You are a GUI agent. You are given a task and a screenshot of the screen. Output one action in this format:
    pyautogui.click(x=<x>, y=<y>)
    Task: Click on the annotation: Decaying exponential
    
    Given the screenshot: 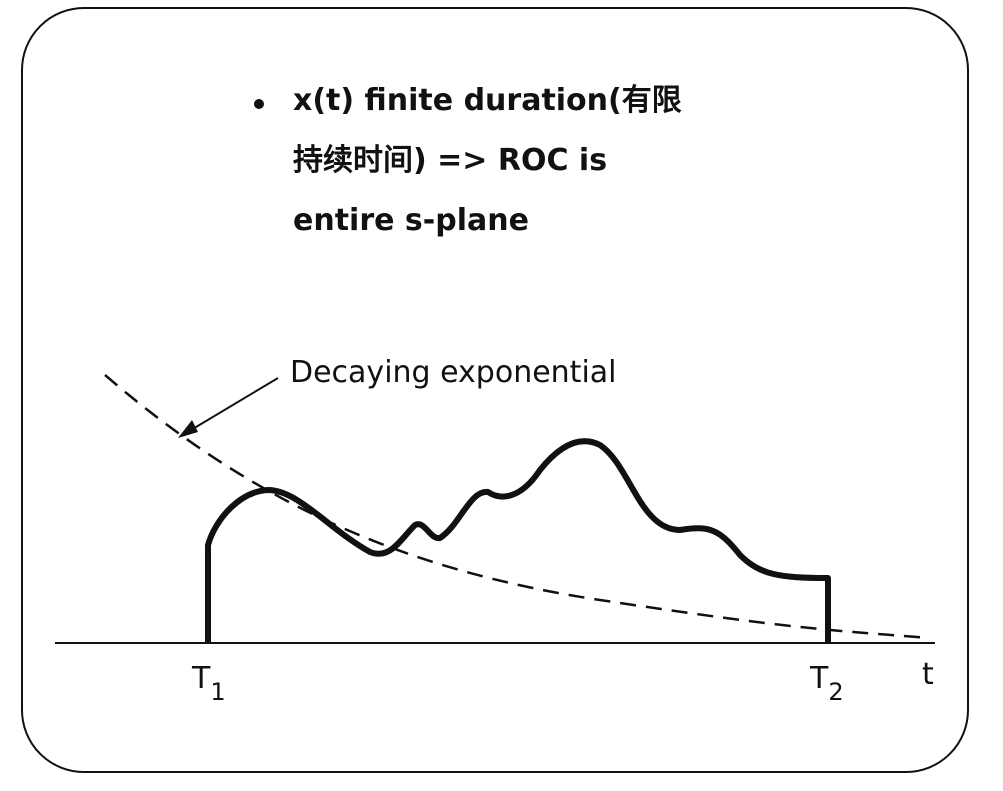 What is the action you would take?
    pyautogui.click(x=453, y=372)
    